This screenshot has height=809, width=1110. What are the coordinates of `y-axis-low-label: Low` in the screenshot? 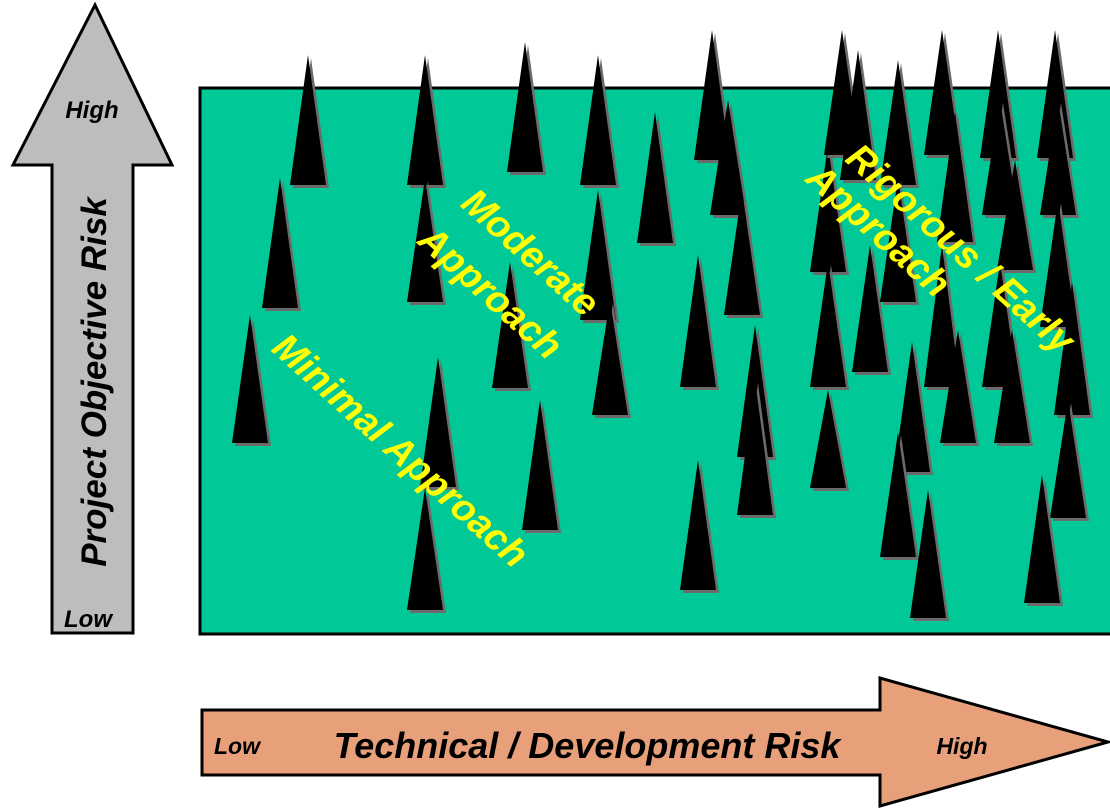 It's located at (88, 619).